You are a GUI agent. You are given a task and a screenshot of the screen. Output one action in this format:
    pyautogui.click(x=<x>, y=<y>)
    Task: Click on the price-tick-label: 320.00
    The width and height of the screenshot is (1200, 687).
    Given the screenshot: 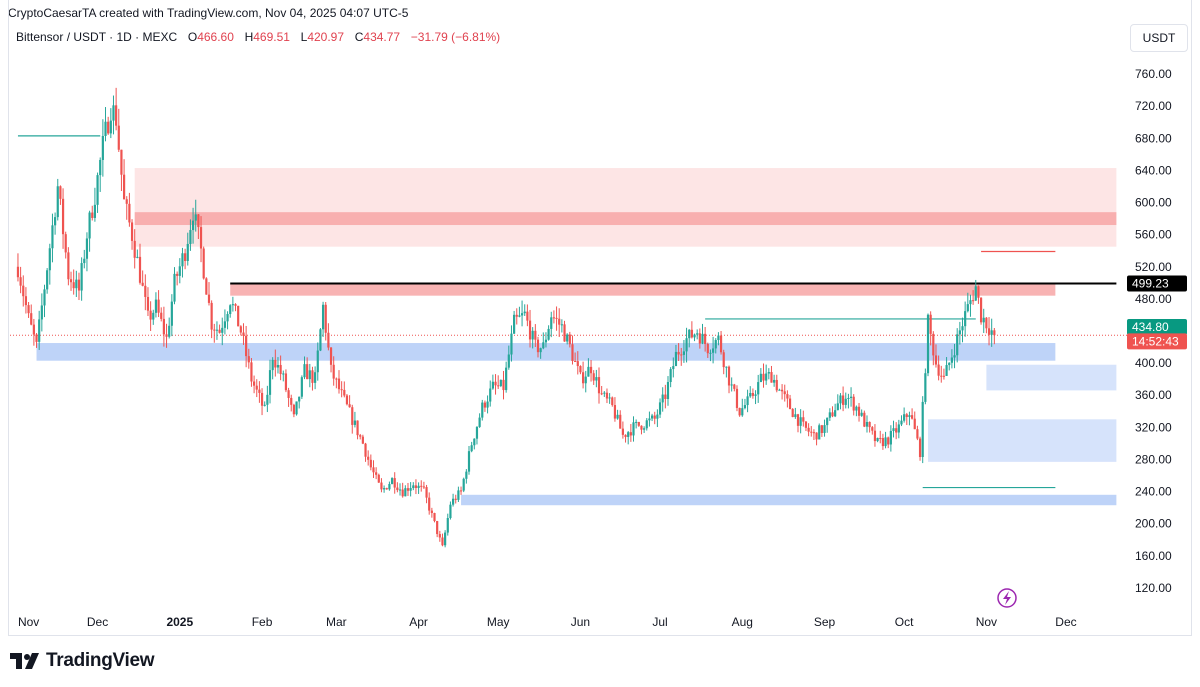 What is the action you would take?
    pyautogui.click(x=1153, y=427)
    